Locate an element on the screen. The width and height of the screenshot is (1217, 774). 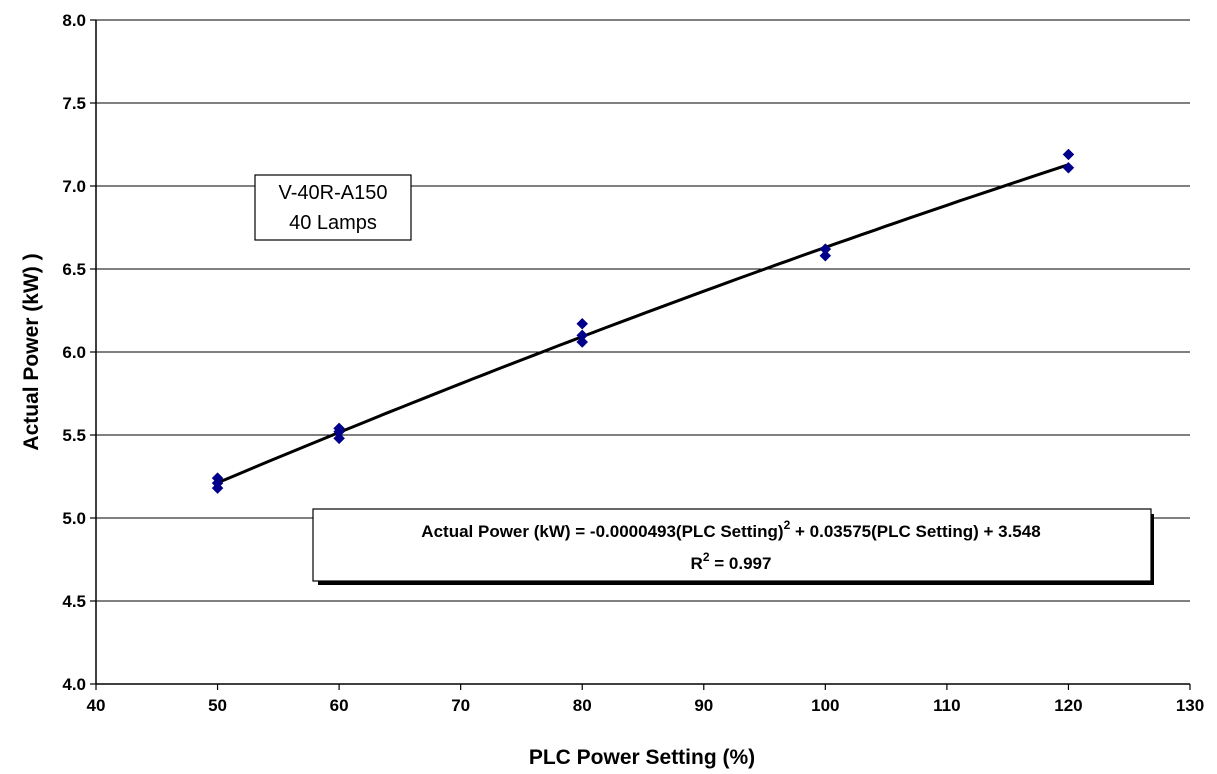
equation-box-frame is located at coordinates (732, 545).